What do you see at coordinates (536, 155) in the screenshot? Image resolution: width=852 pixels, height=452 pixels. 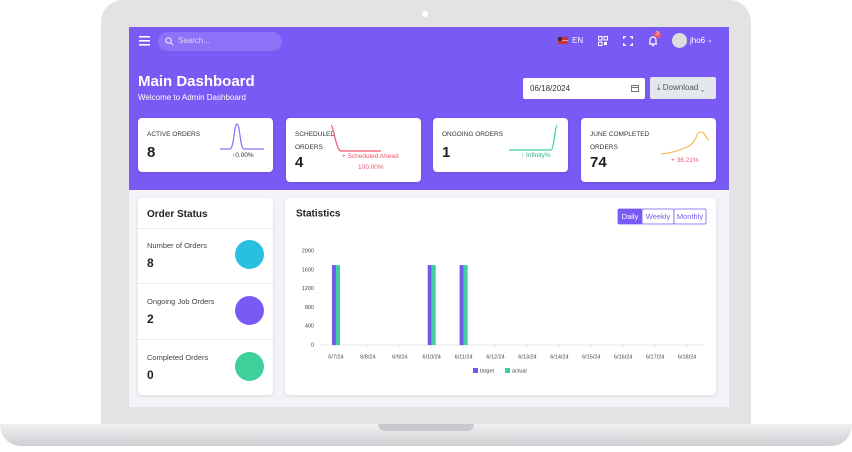 I see `card-change: ↑ Infinity%` at bounding box center [536, 155].